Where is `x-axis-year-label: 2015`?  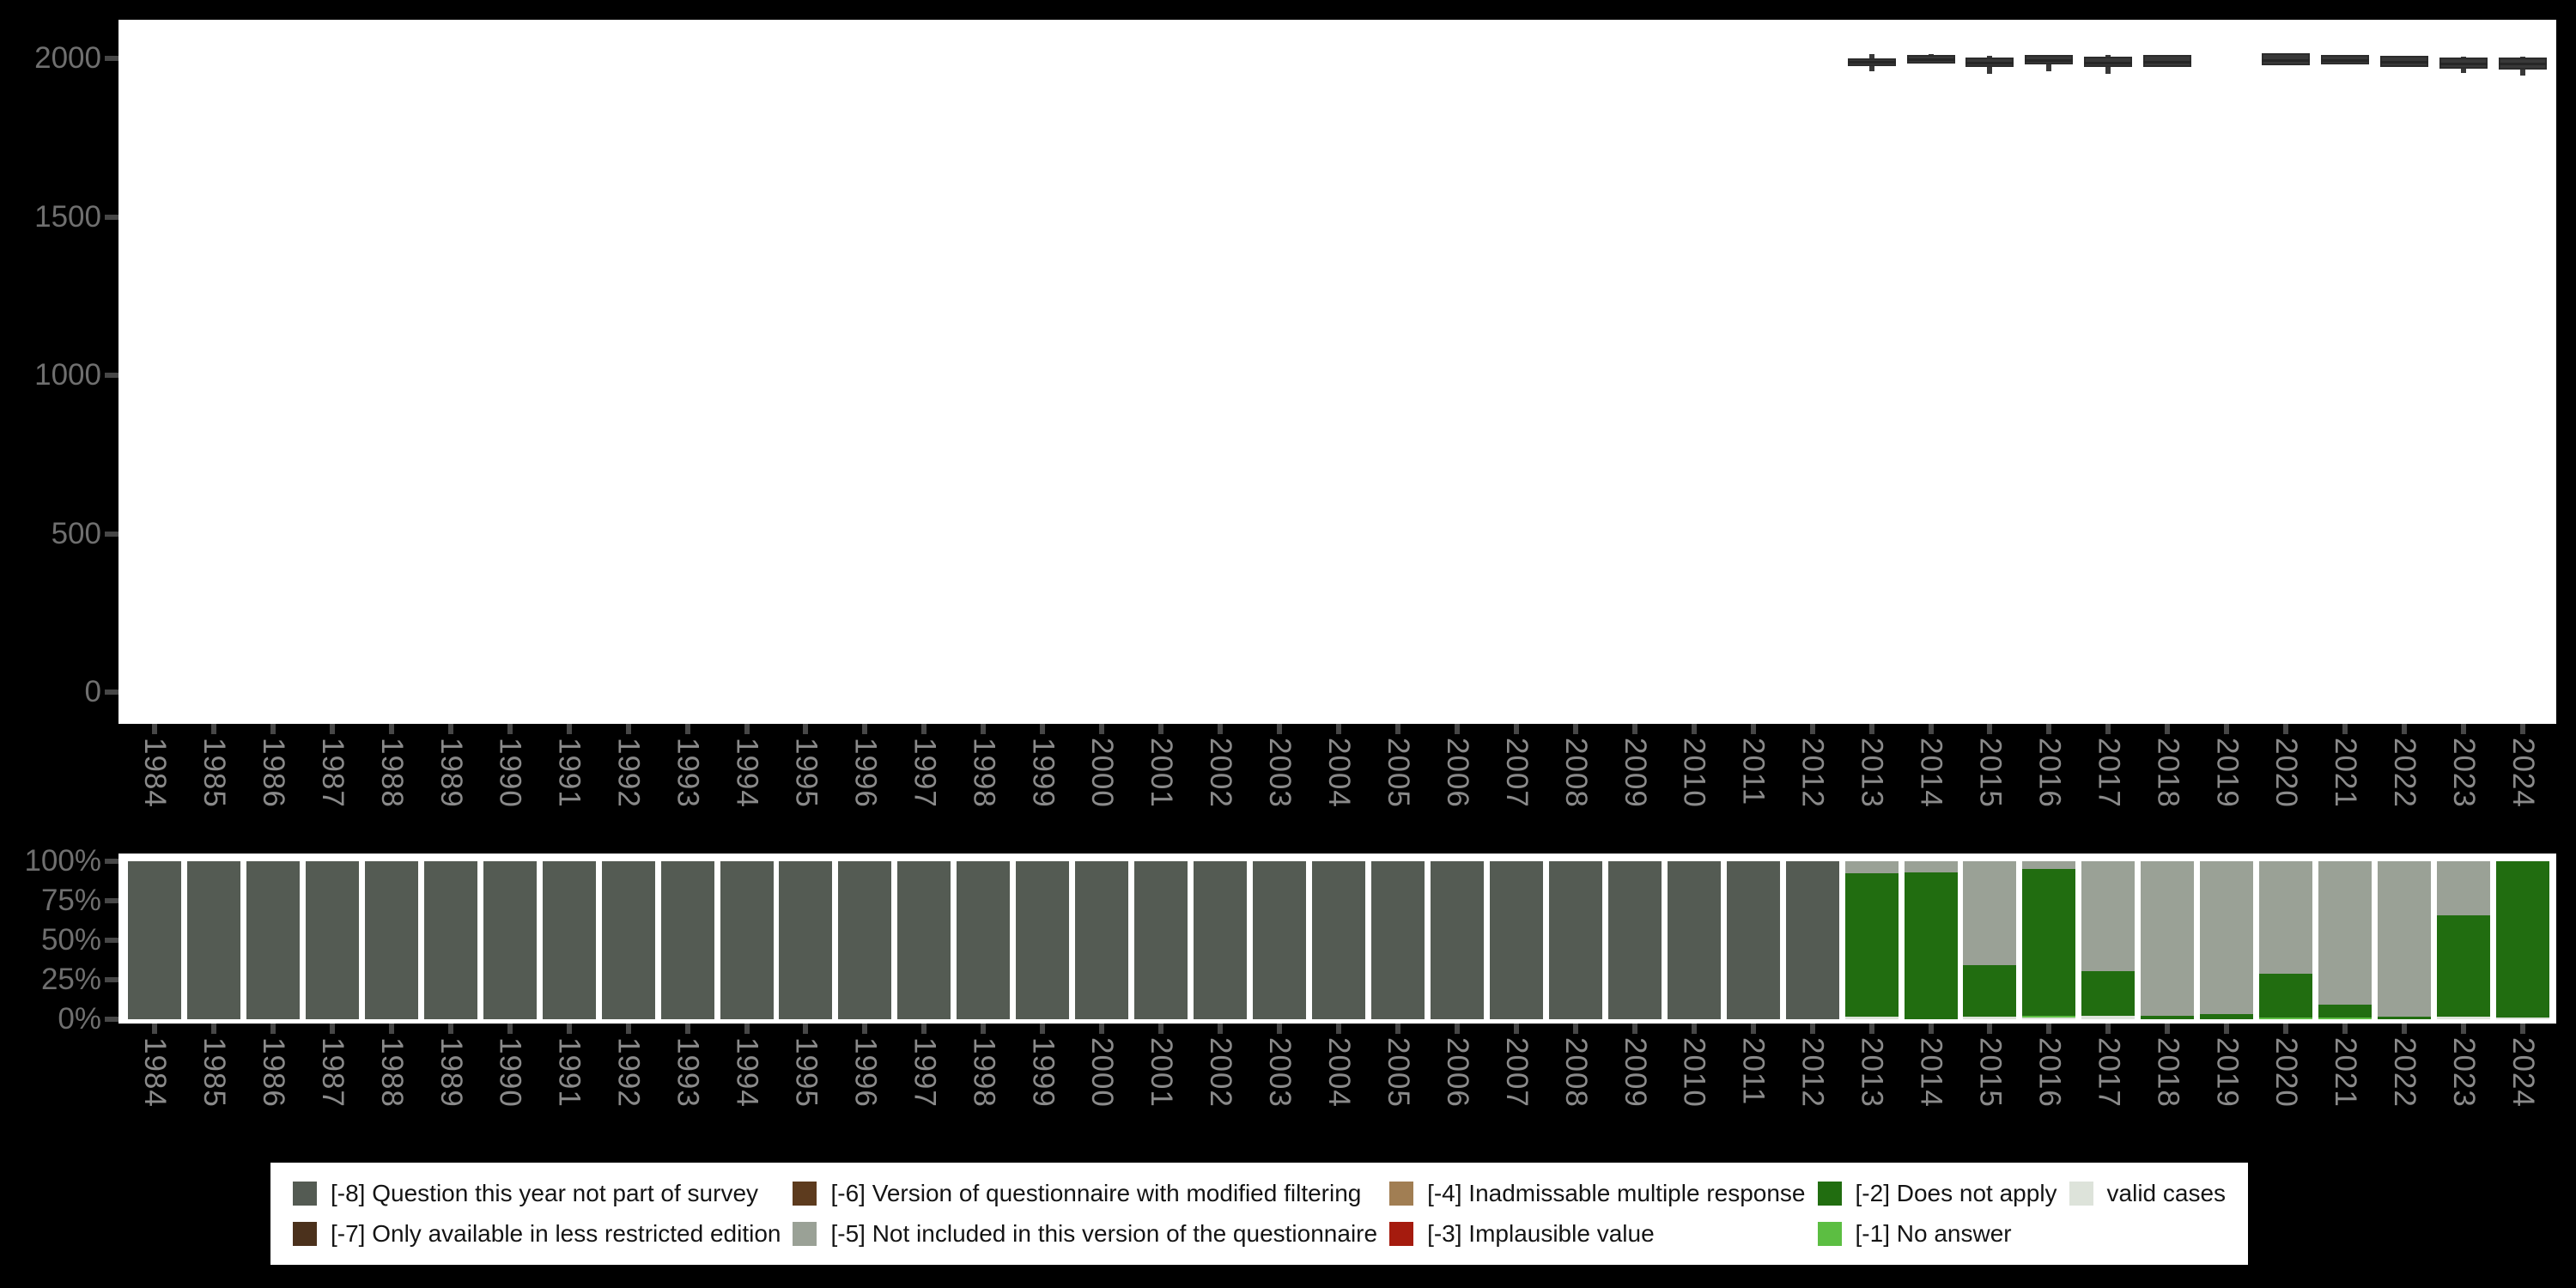
x-axis-year-label: 2015 is located at coordinates (1990, 1072).